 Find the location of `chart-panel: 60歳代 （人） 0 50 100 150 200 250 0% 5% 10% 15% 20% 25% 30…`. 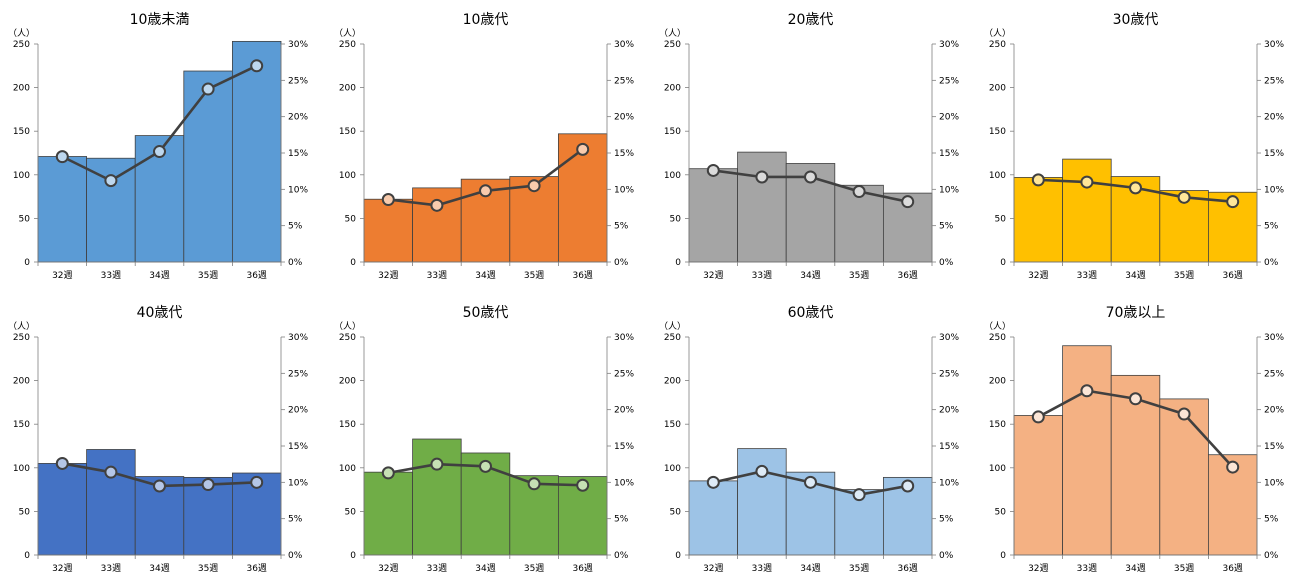

chart-panel: 60歳代 （人） 0 50 100 150 200 250 0% 5% 10% 15% 20% 25% 30… is located at coordinates (812, 439).